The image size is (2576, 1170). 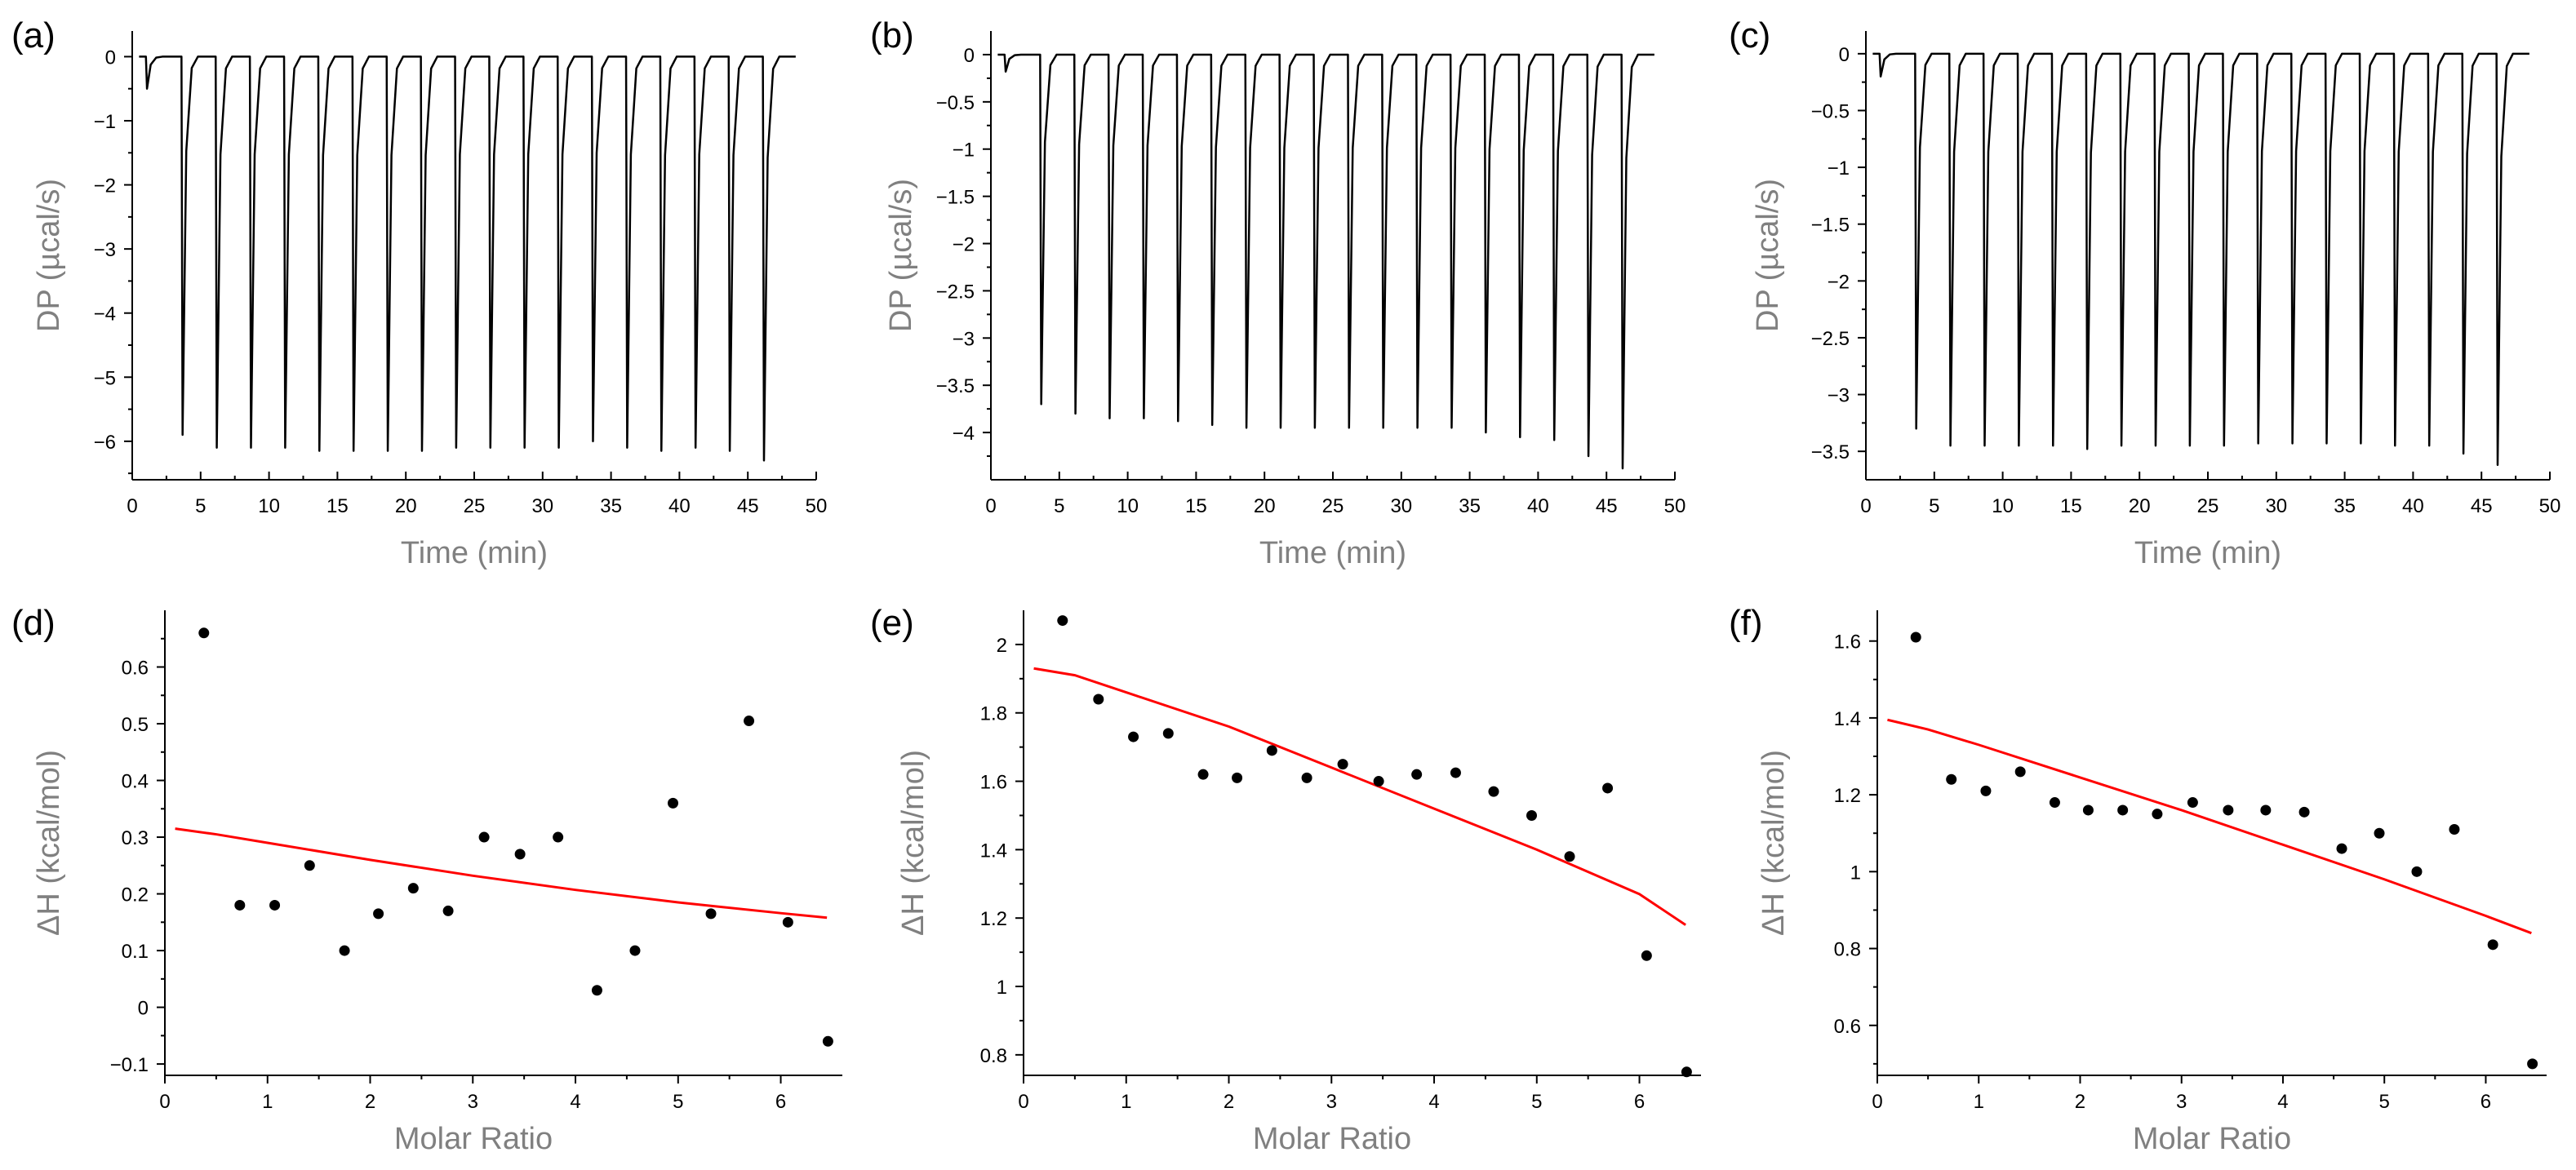 What do you see at coordinates (1002, 988) in the screenshot?
I see `y-tick-label: 1` at bounding box center [1002, 988].